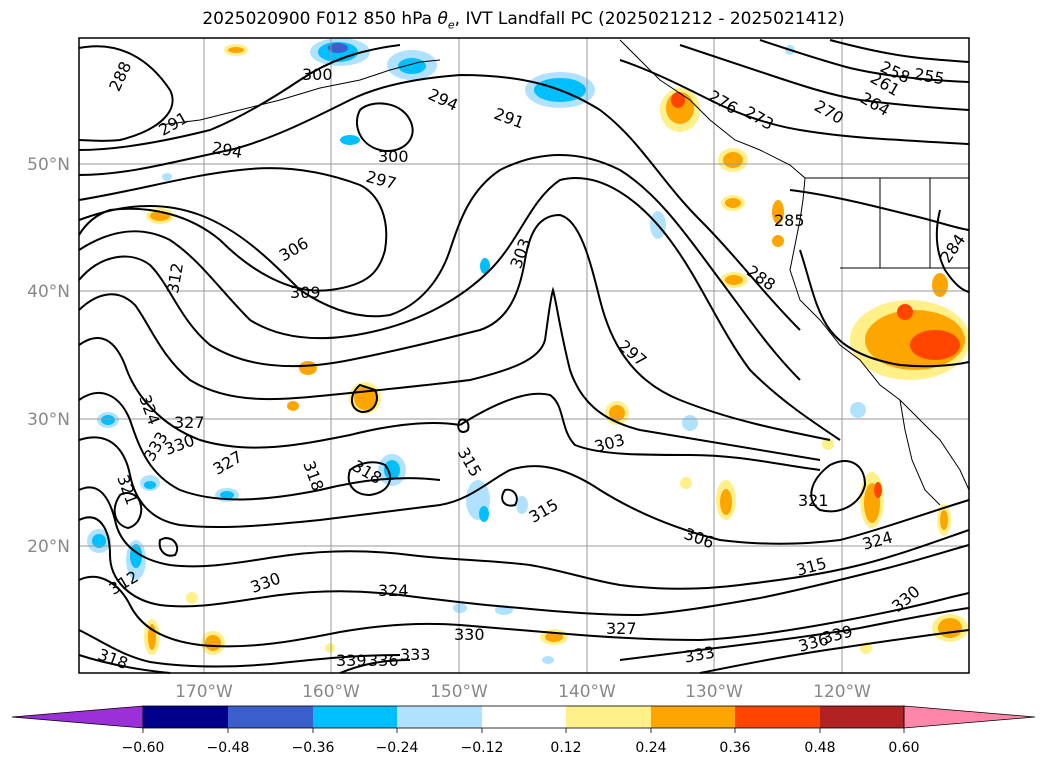 The image size is (1047, 767). Describe the element at coordinates (313, 748) in the screenshot. I see `colorbar-tick-label: −0.36` at that location.